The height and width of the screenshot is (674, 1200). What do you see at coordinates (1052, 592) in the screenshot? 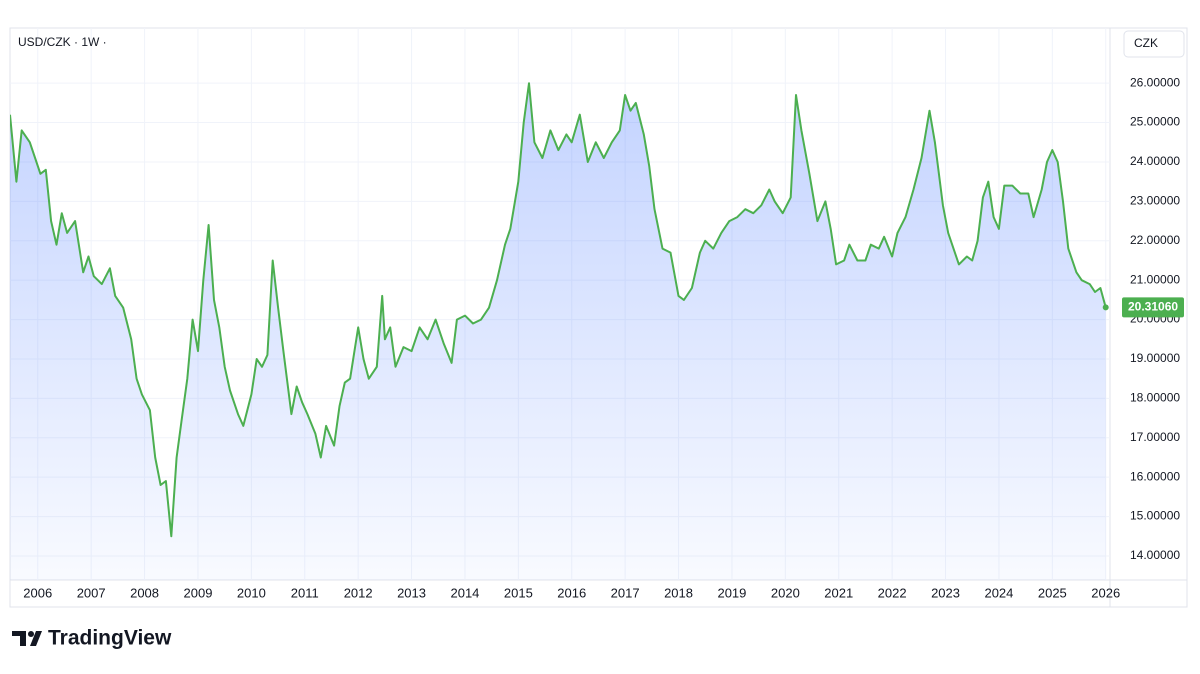
I see `x-tick-label: 2025` at bounding box center [1052, 592].